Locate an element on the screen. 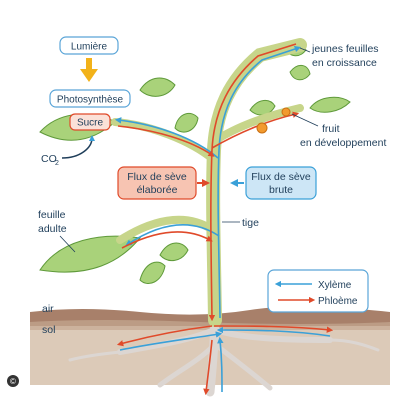  feuille-adulte-label: feuille adulte is located at coordinates (57, 231).